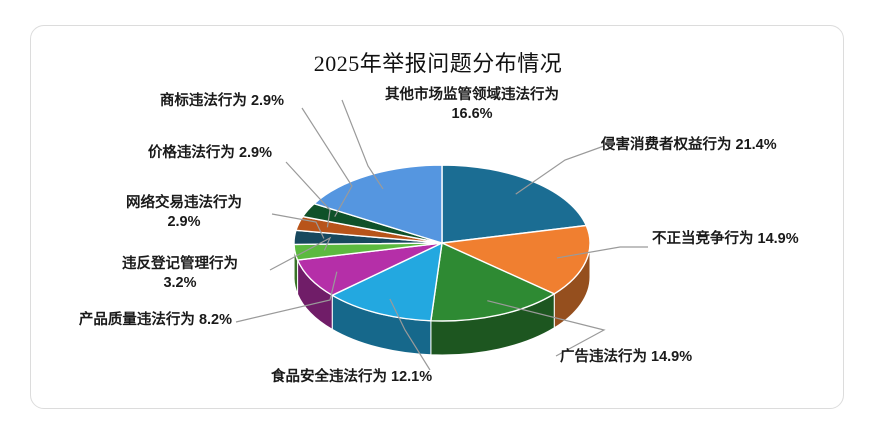 This screenshot has height=447, width=885. Describe the element at coordinates (221, 101) in the screenshot. I see `pie-label-trademark: 商标违法行为 2.9%` at that location.